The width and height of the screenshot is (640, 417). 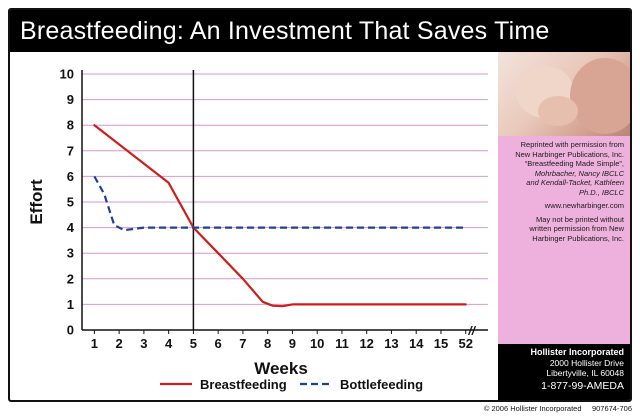 What do you see at coordinates (70, 278) in the screenshot?
I see `y-tick-label: 2` at bounding box center [70, 278].